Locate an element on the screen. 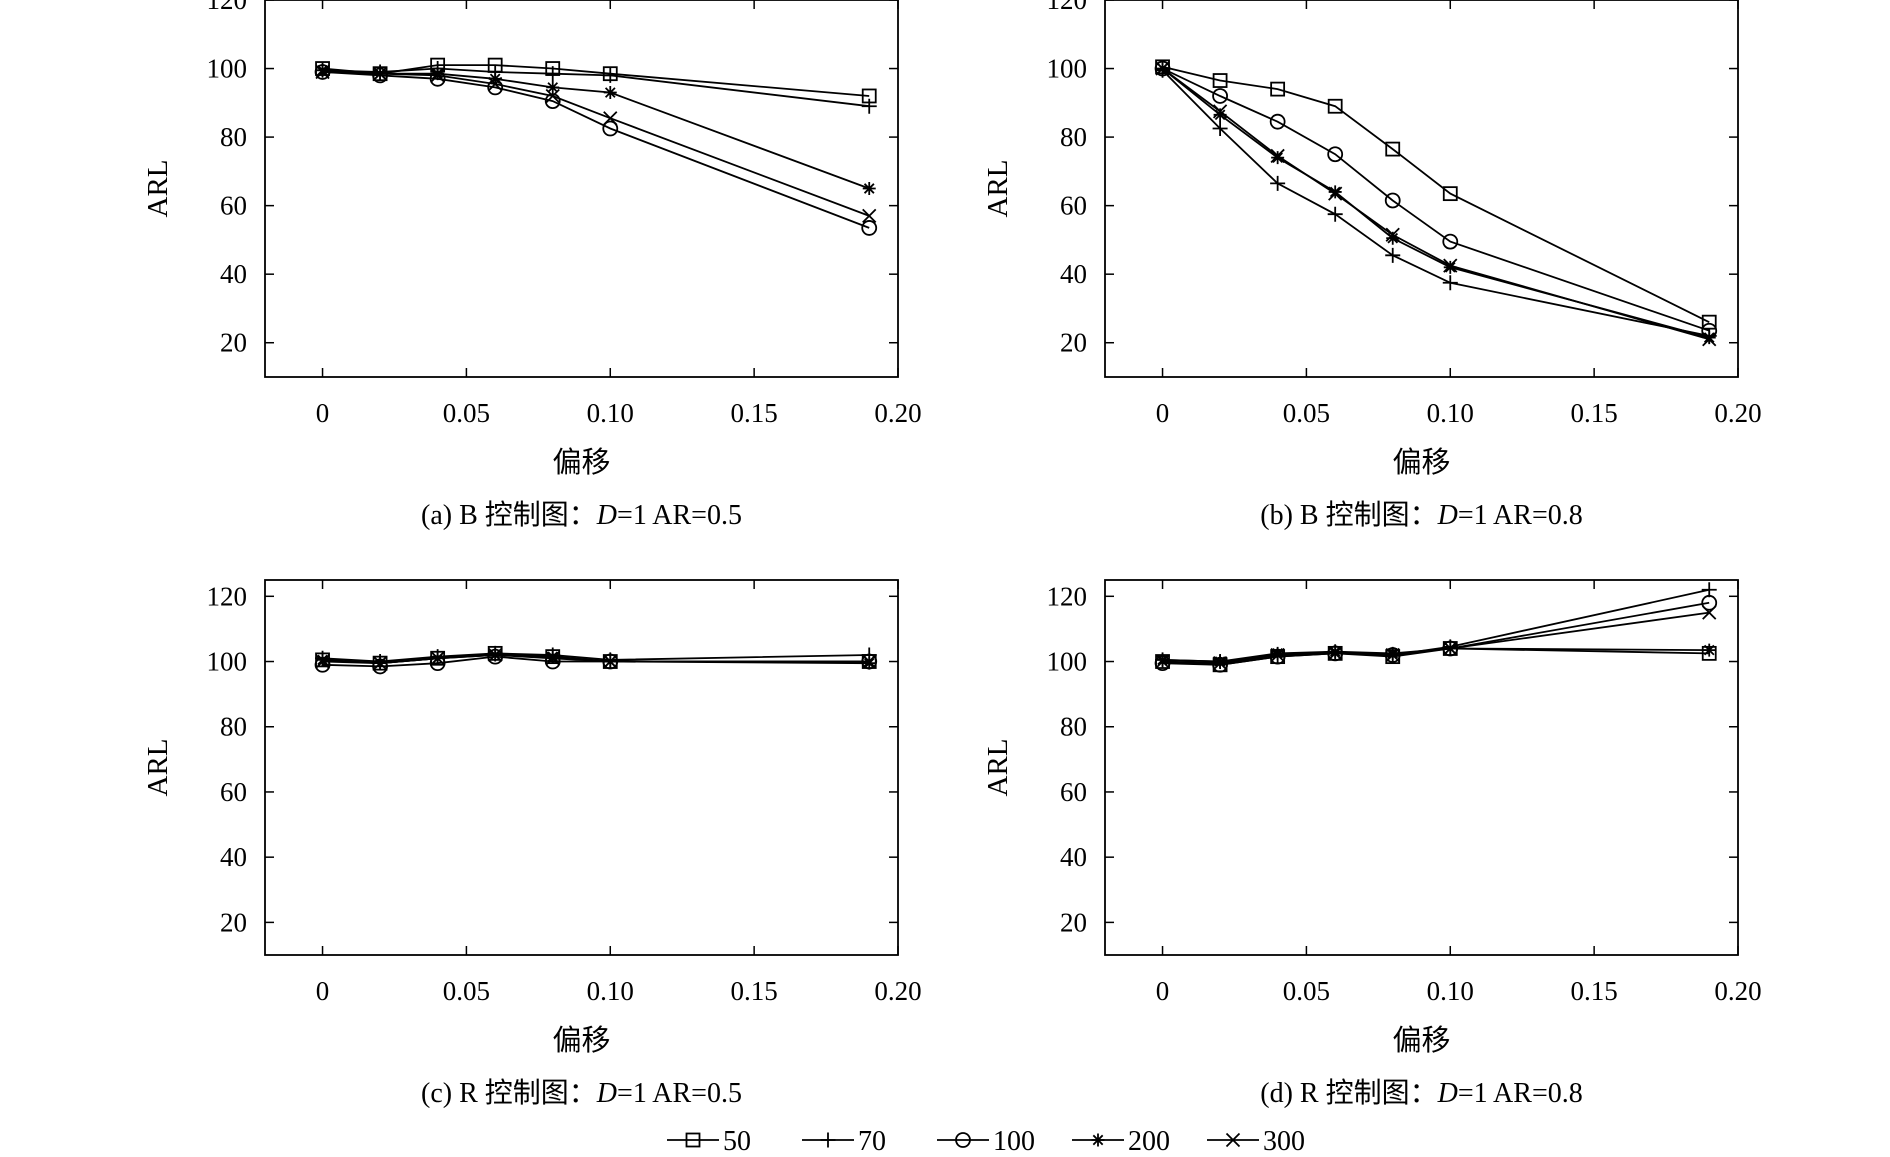 The image size is (1890, 1157). y-tick-label: 120 is located at coordinates (227, 596).